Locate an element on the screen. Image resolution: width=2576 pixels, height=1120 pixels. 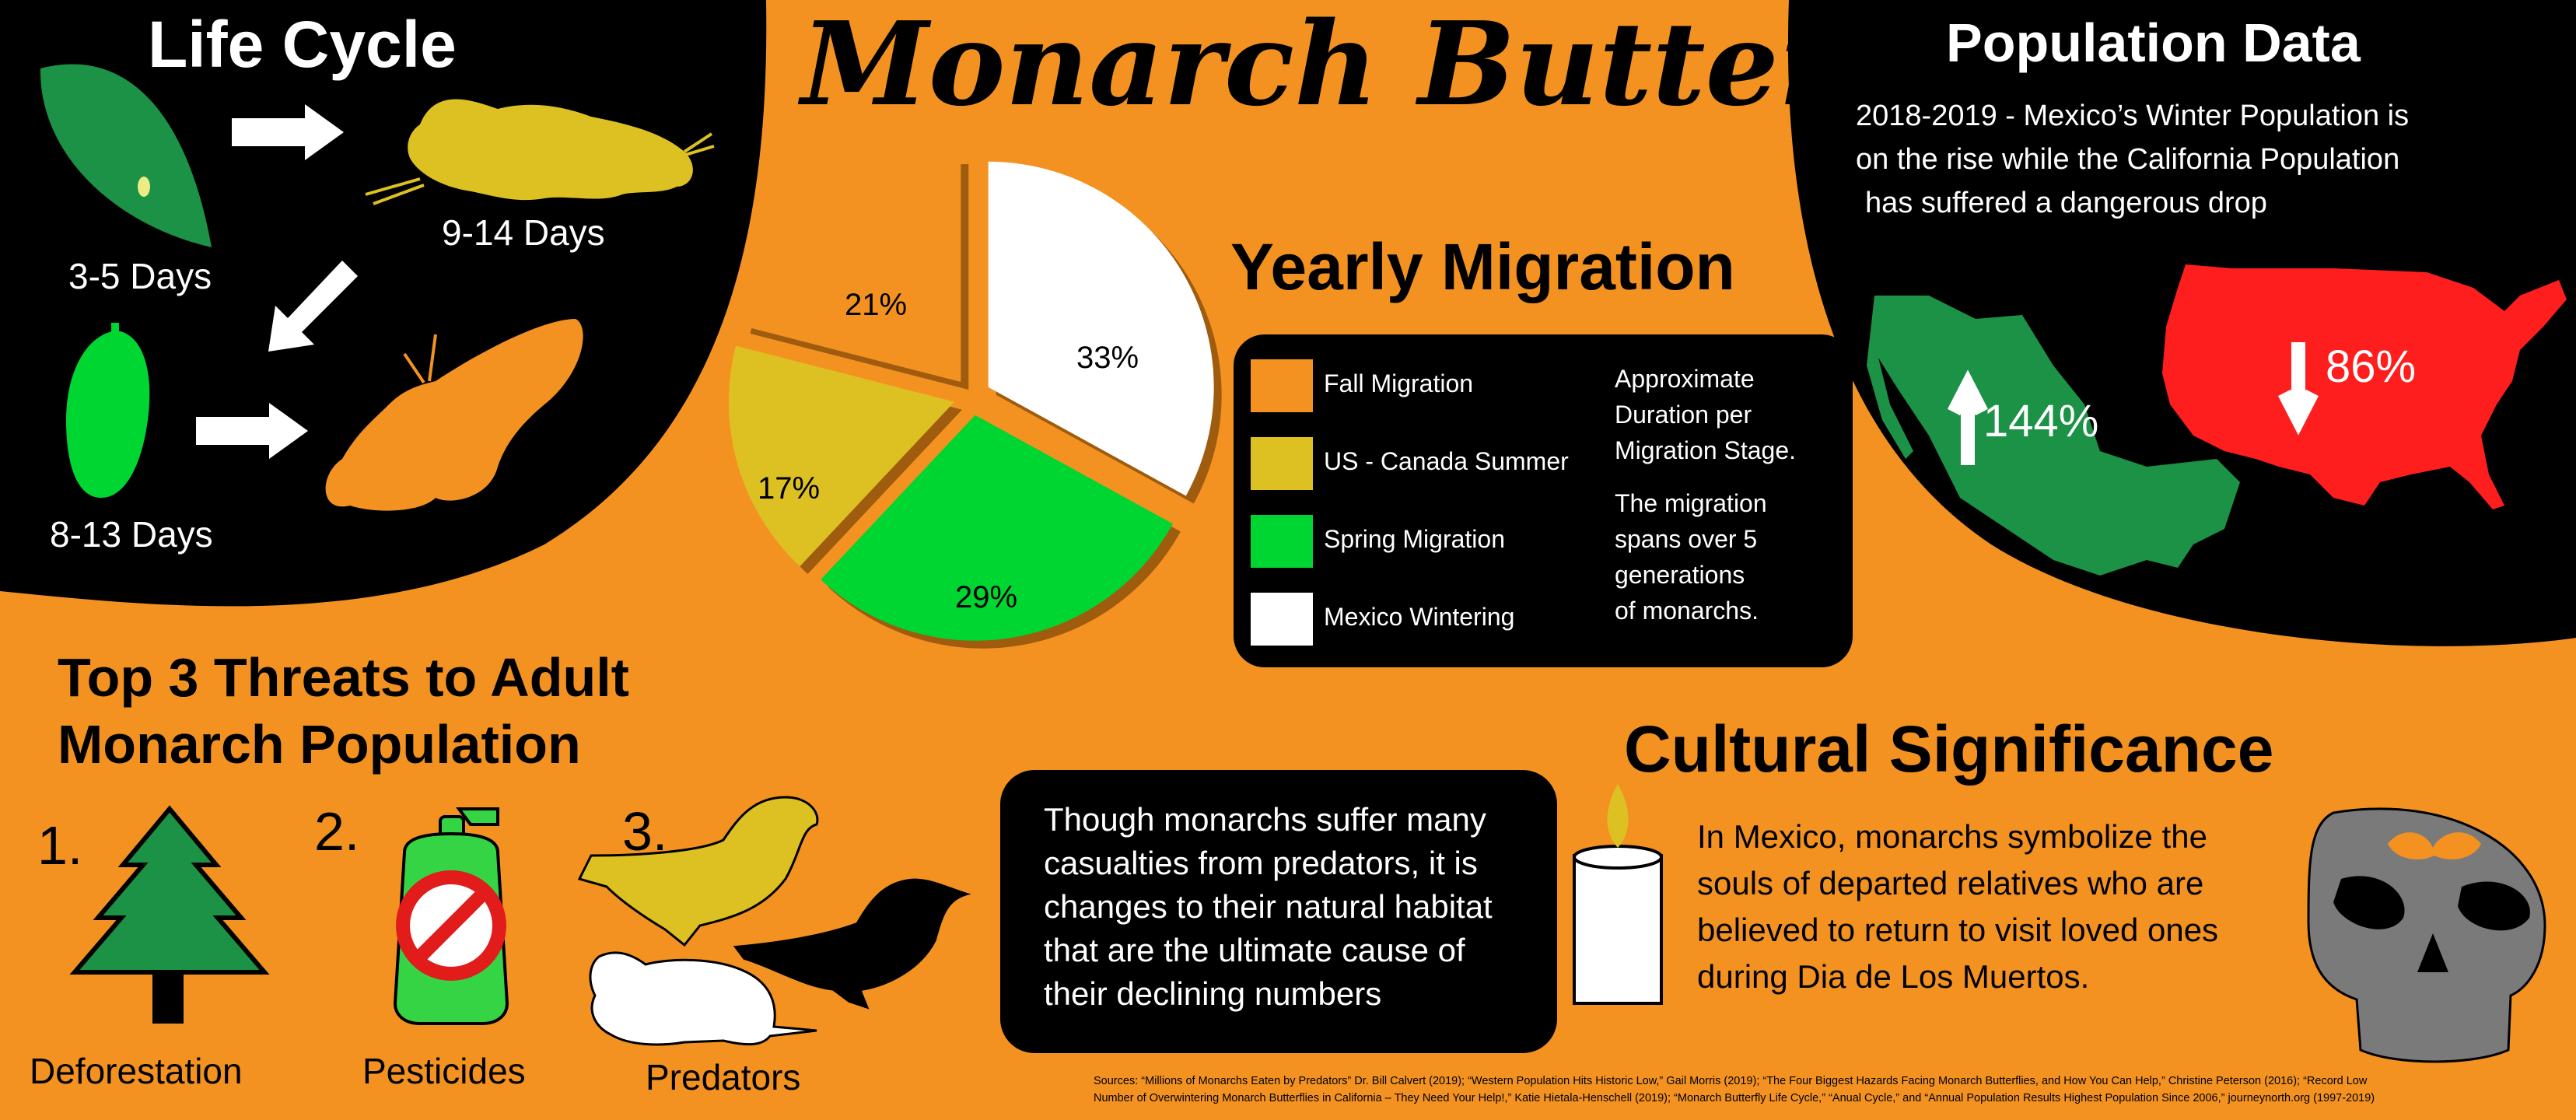
cultural-text-line: In Mexico, monarchs symbolize the is located at coordinates (1952, 836).